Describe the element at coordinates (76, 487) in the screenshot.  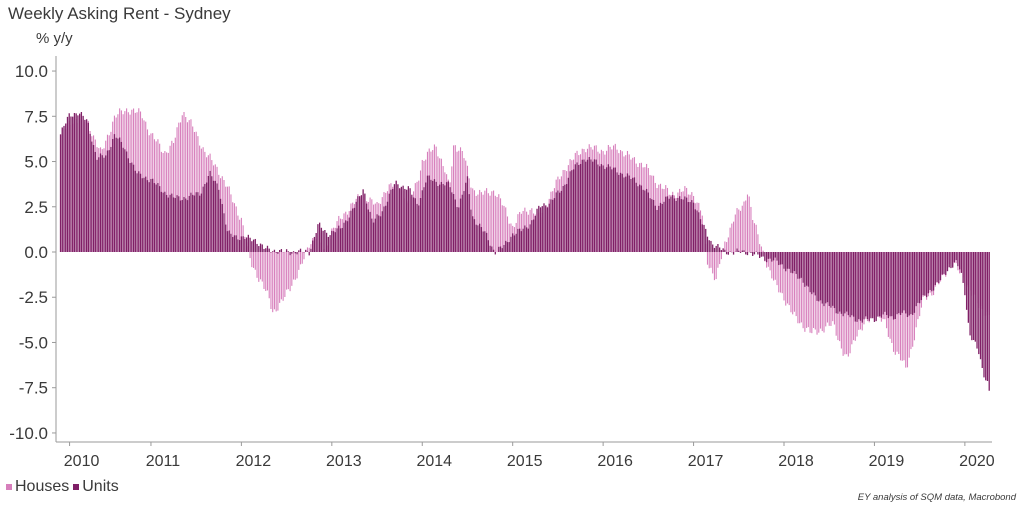
I see `units-swatch` at that location.